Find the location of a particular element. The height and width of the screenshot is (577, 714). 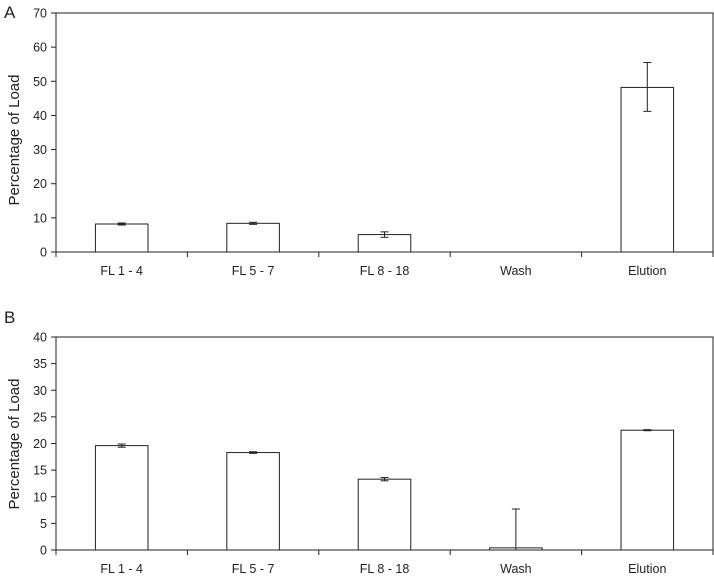

category-label-b-3: Wash is located at coordinates (516, 569).